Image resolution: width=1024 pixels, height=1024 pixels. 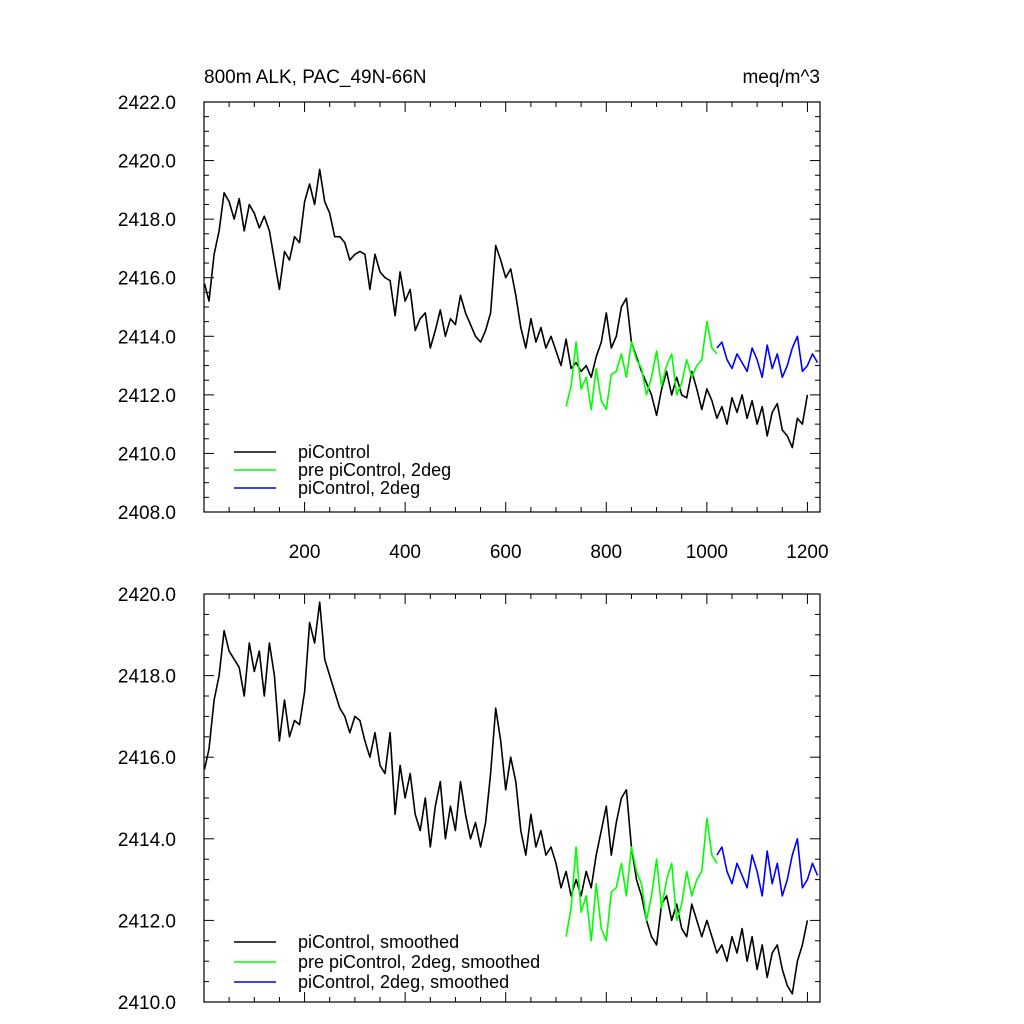 What do you see at coordinates (374, 470) in the screenshot?
I see `legend-label: pre piControl, 2deg` at bounding box center [374, 470].